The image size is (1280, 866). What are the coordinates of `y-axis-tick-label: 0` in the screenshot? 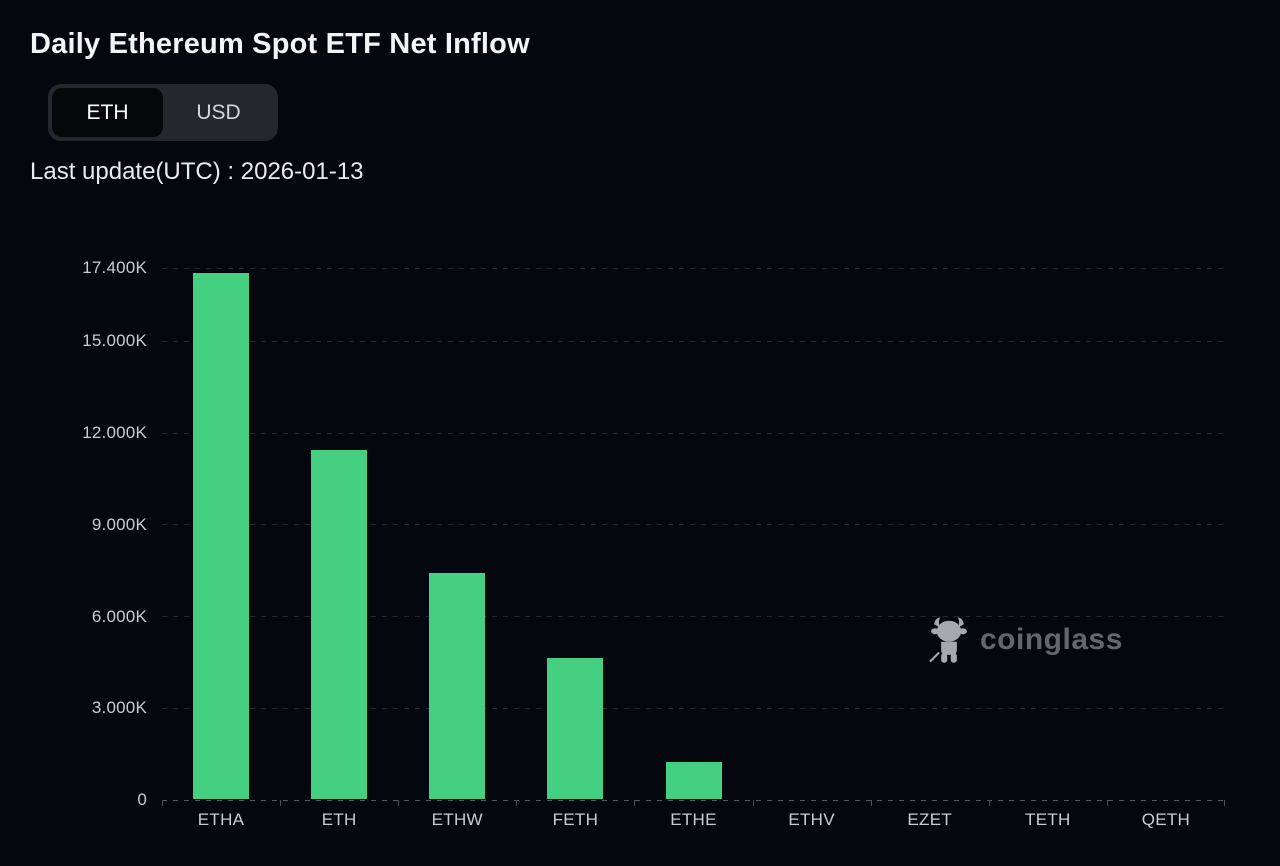 It's located at (142, 799).